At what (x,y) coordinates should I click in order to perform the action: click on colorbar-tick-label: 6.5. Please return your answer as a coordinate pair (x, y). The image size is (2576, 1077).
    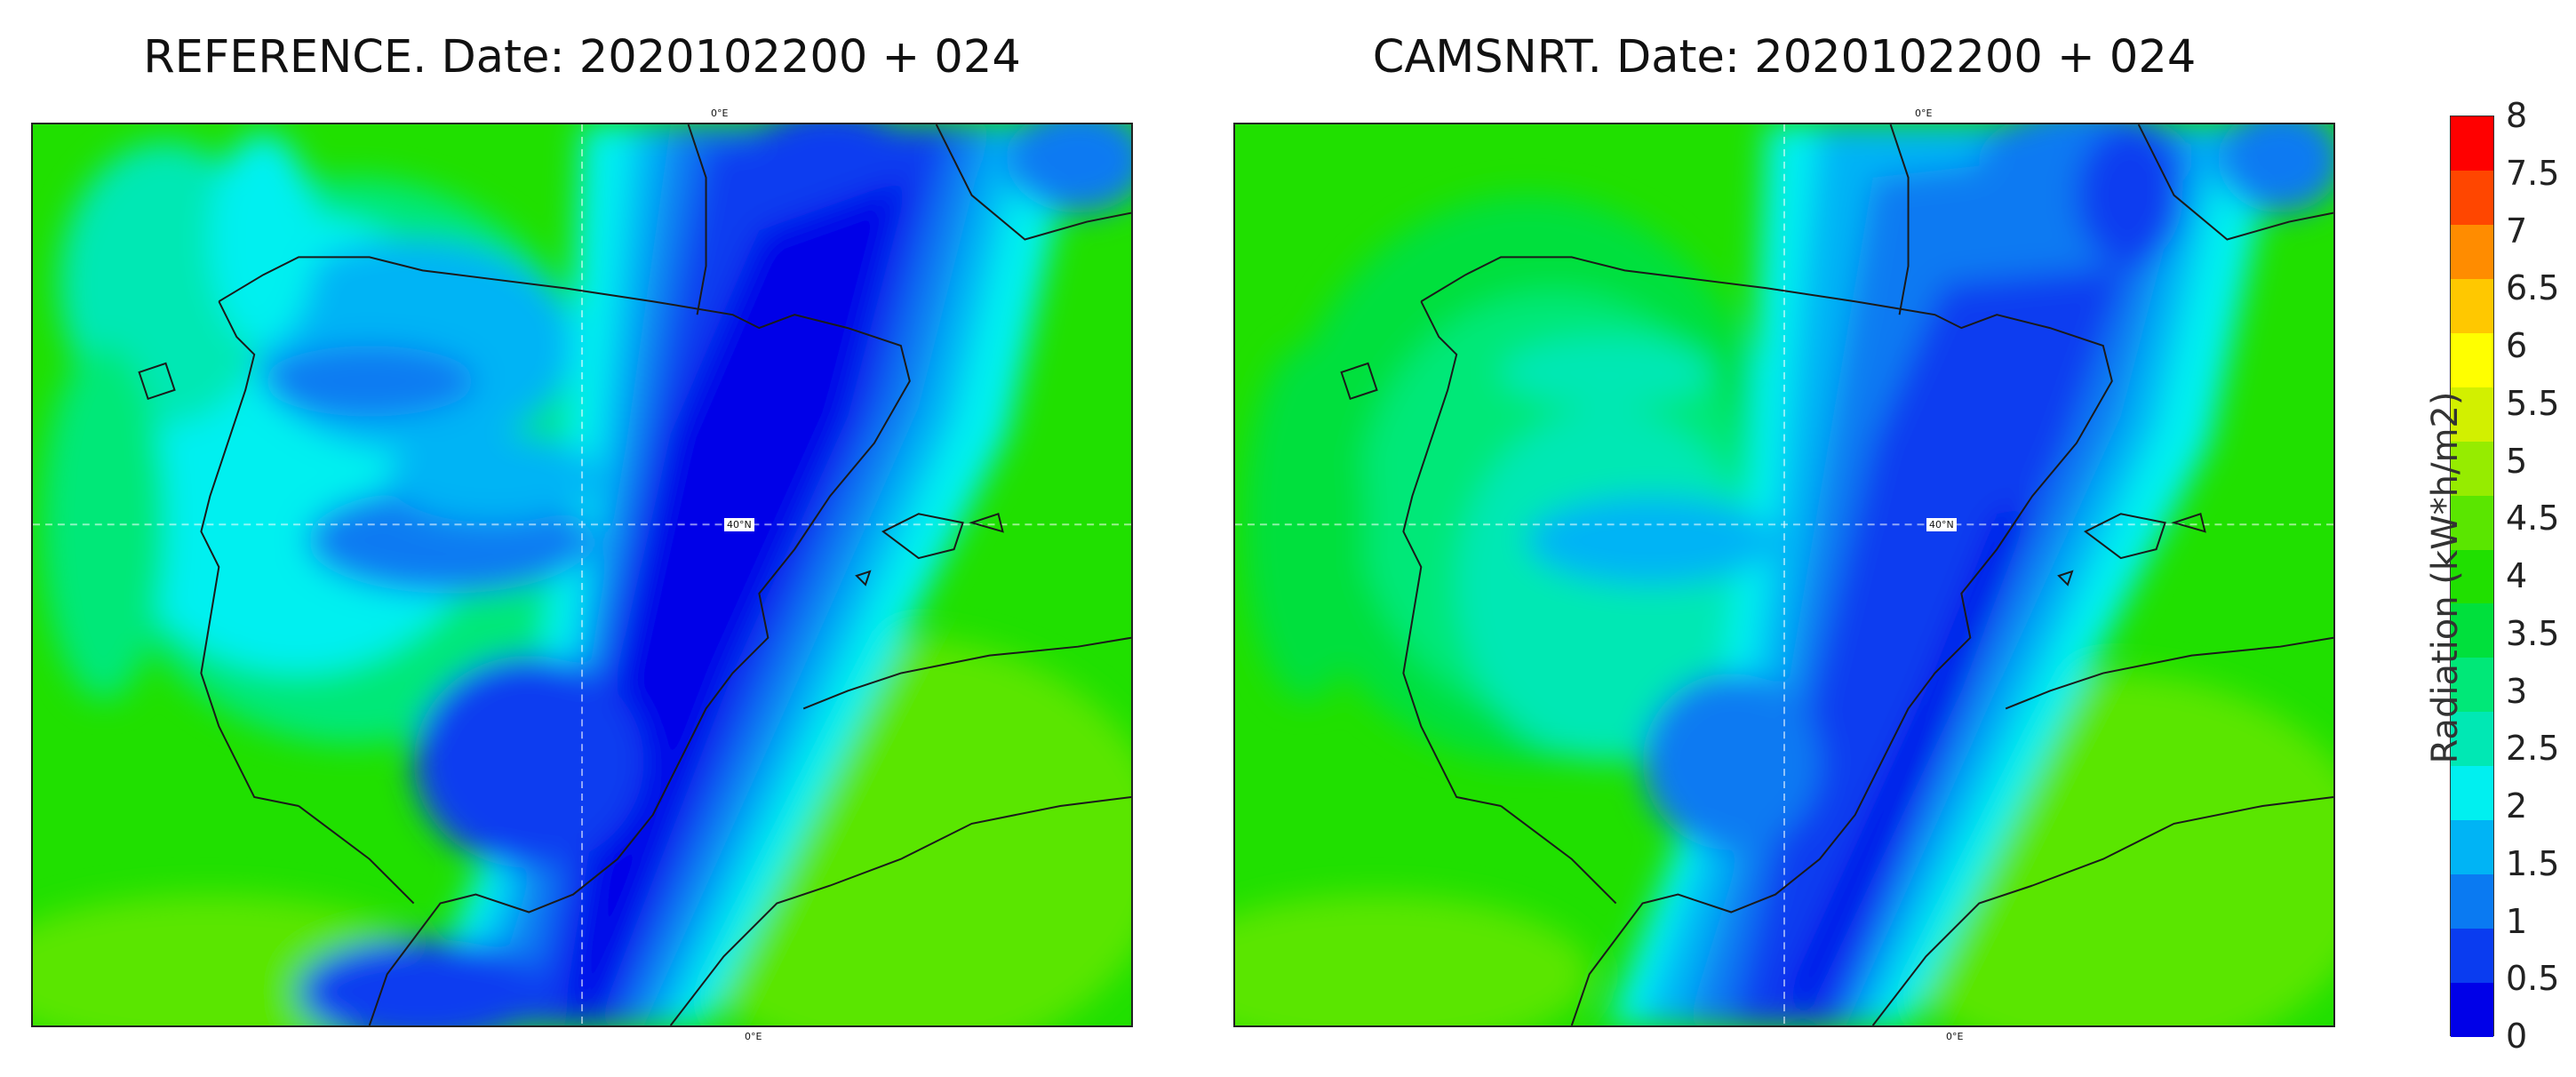
    Looking at the image, I should click on (2533, 288).